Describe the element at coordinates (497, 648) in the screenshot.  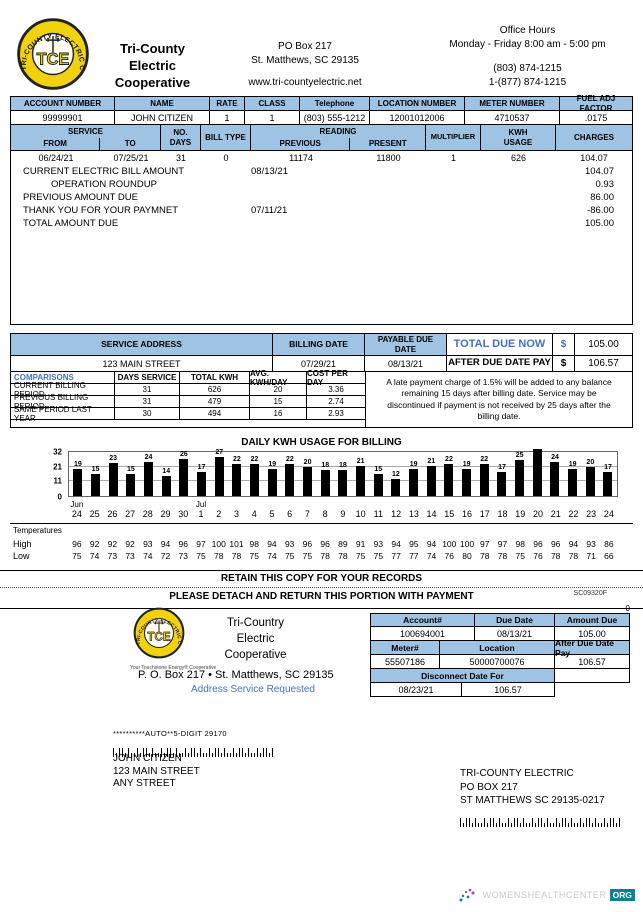
I see `location-stub-header: Location` at that location.